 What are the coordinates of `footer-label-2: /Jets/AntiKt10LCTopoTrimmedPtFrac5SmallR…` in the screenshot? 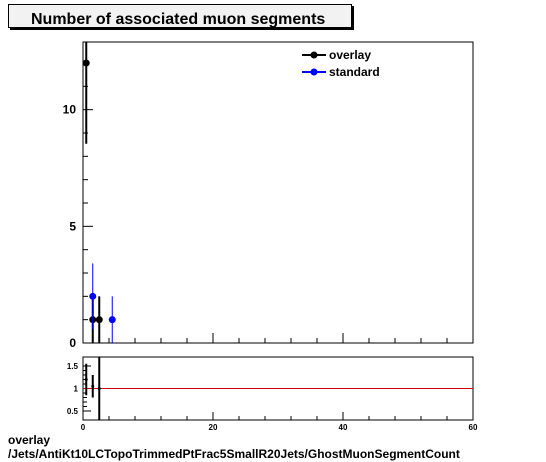 It's located at (234, 454).